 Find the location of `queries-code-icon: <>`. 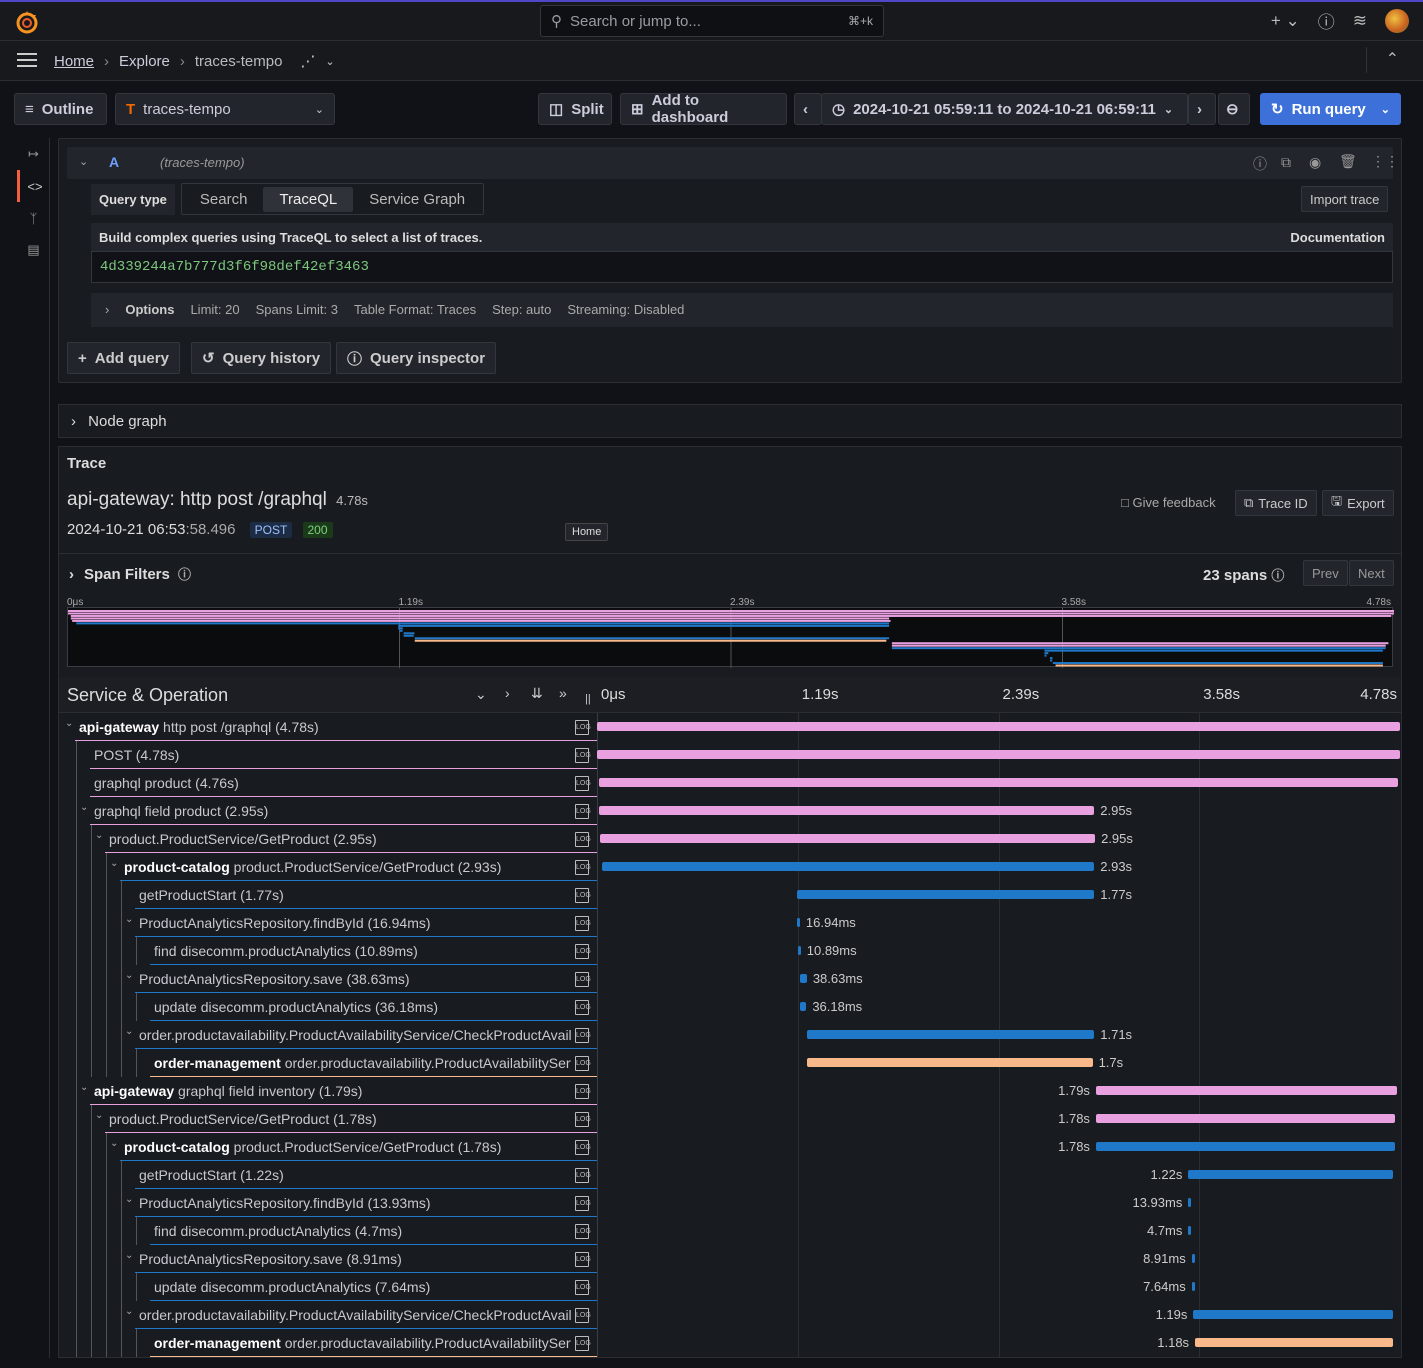

queries-code-icon: <> is located at coordinates (33, 186).